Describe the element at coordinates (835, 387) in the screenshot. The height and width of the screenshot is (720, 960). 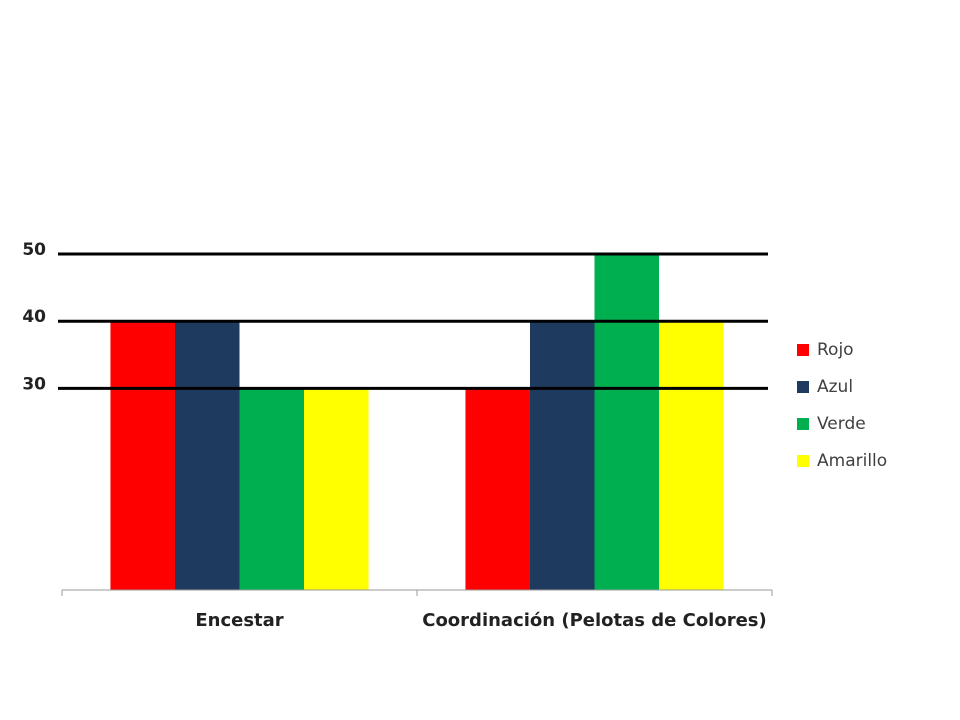
I see `legend-label: Azul` at that location.